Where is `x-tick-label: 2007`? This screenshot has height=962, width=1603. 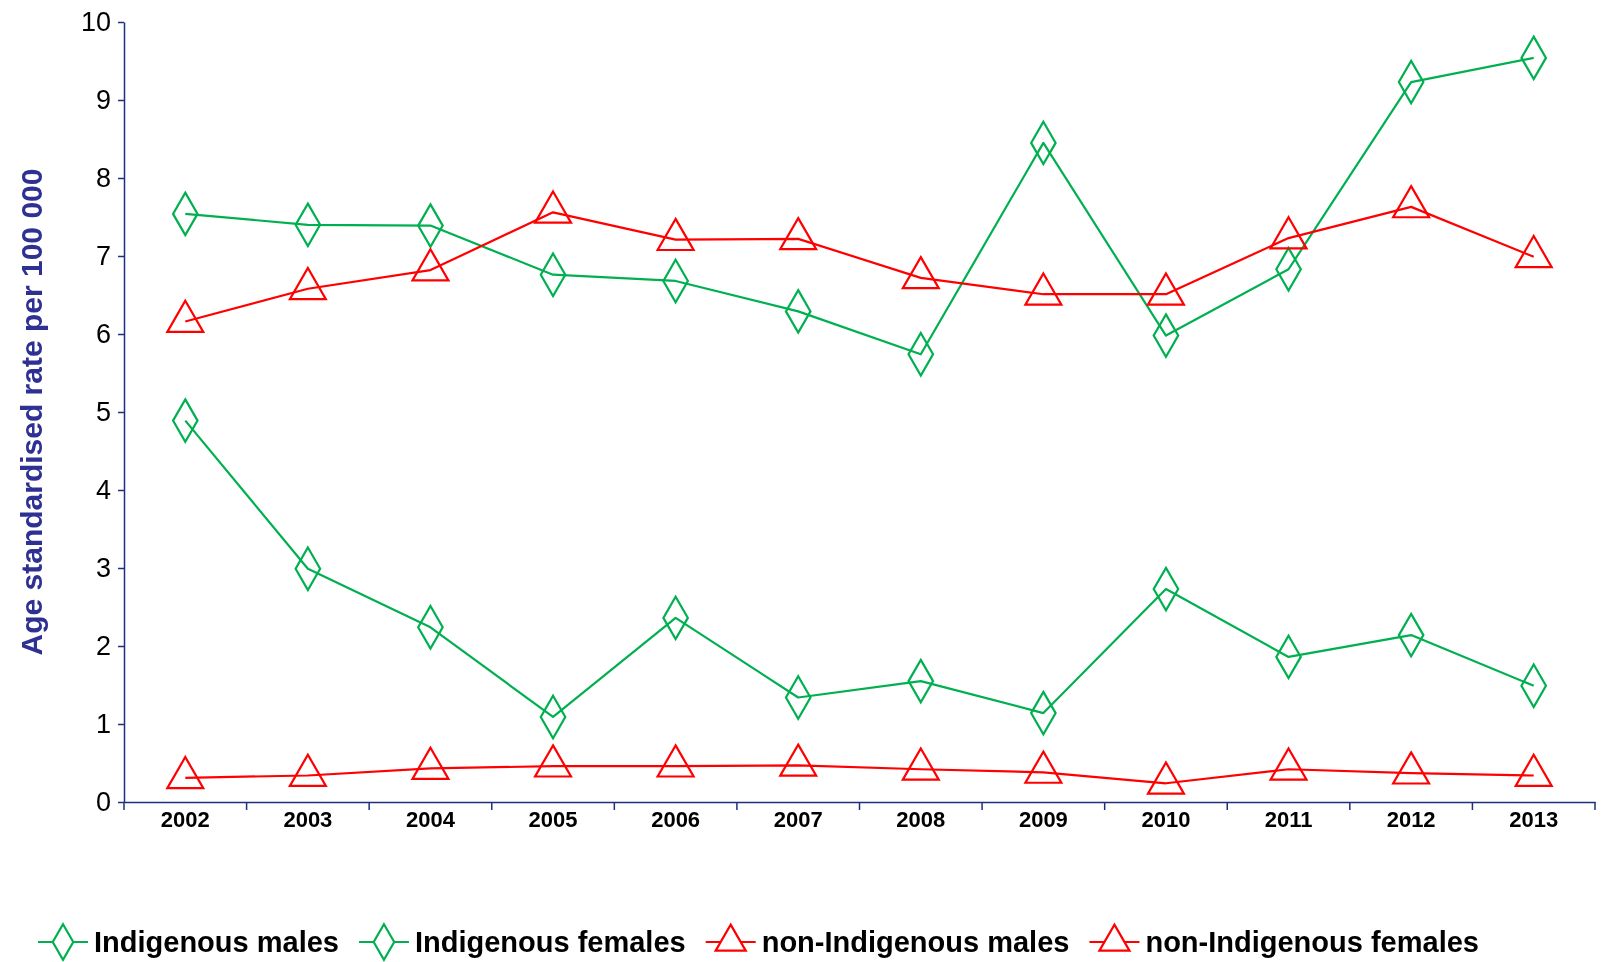 x-tick-label: 2007 is located at coordinates (798, 819).